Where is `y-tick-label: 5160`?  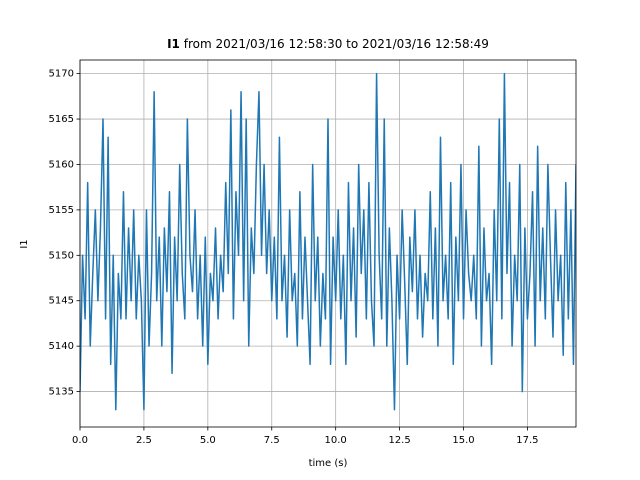
y-tick-label: 5160 is located at coordinates (61, 164).